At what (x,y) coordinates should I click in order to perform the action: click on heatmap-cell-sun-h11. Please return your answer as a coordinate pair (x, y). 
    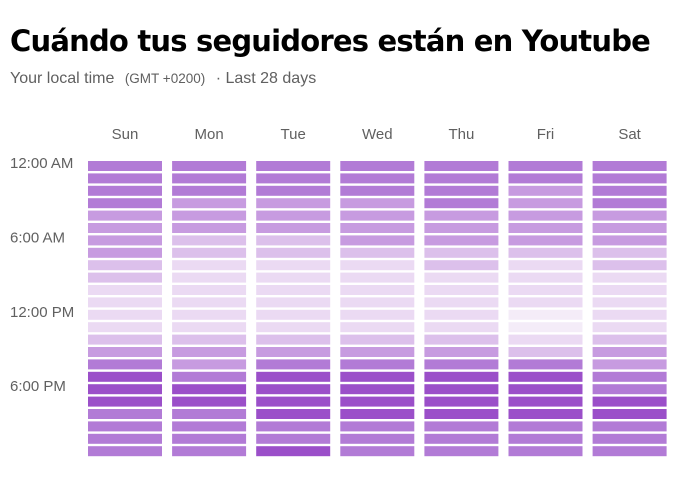
    Looking at the image, I should click on (125, 302).